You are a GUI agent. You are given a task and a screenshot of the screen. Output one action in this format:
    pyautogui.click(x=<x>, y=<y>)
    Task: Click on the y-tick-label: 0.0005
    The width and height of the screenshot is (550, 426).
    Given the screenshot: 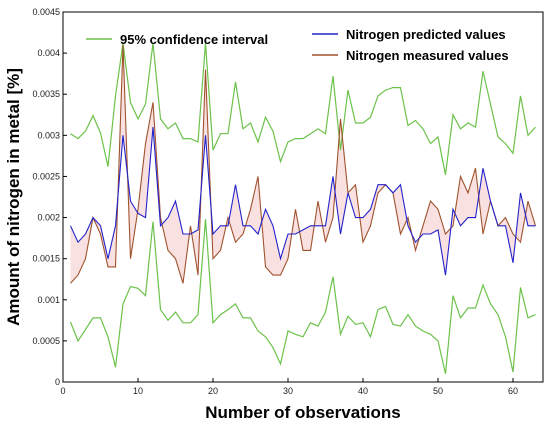 What is the action you would take?
    pyautogui.click(x=46, y=341)
    